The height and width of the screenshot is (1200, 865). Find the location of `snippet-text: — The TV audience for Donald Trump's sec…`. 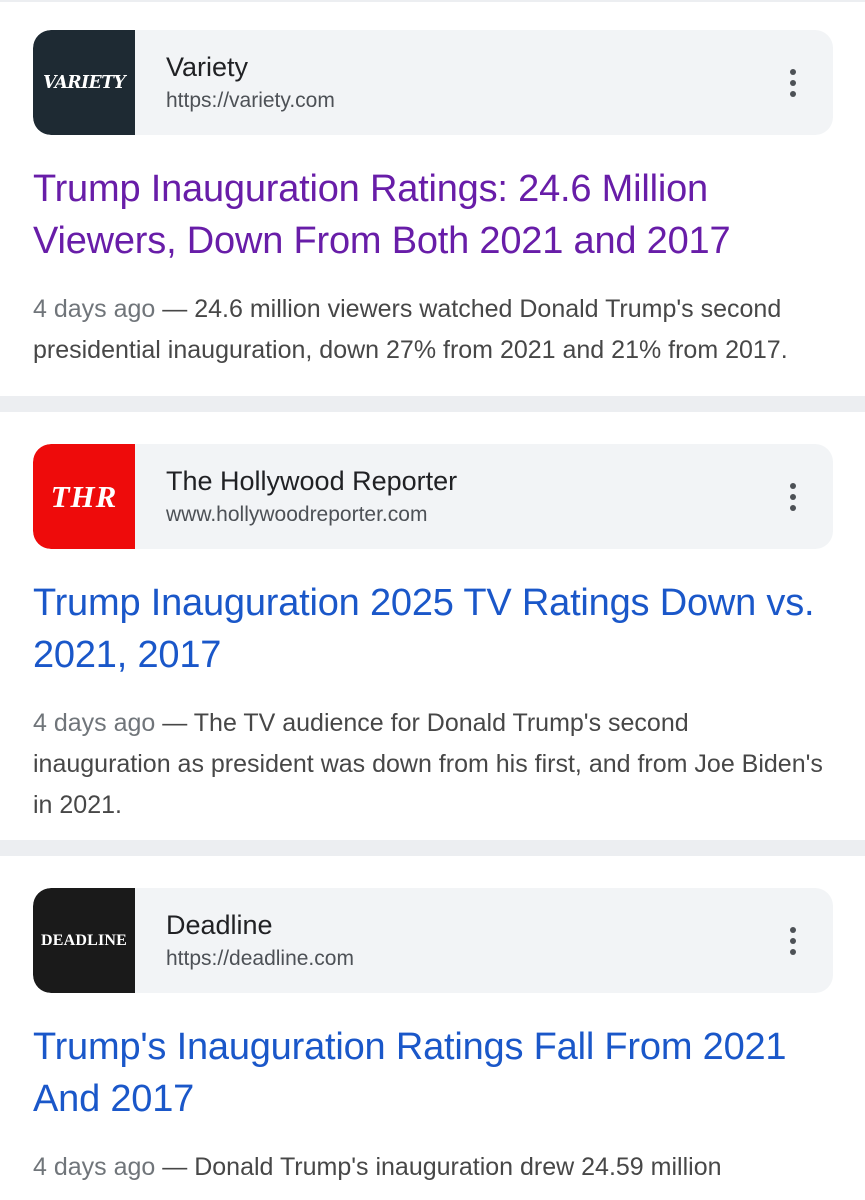

snippet-text: — The TV audience for Donald Trump's sec… is located at coordinates (428, 764).